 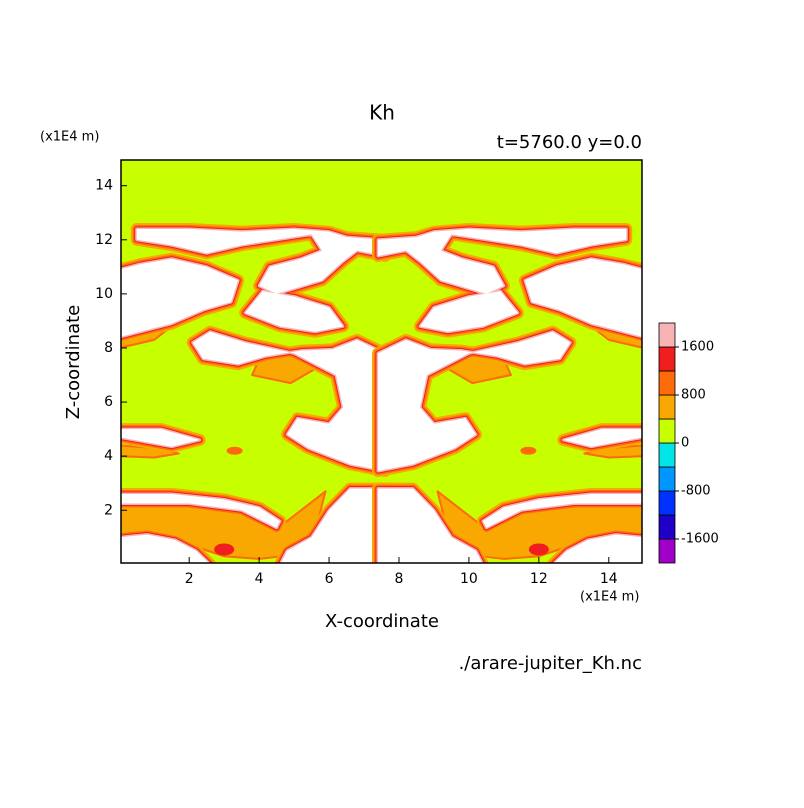 I want to click on chart-subtitle: t=5760.0 y=0.0, so click(x=569, y=142).